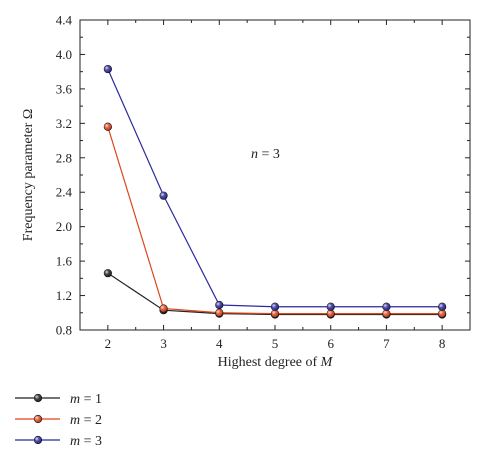 The image size is (500, 462). What do you see at coordinates (58, 441) in the screenshot?
I see `legend-item: m = 3` at bounding box center [58, 441].